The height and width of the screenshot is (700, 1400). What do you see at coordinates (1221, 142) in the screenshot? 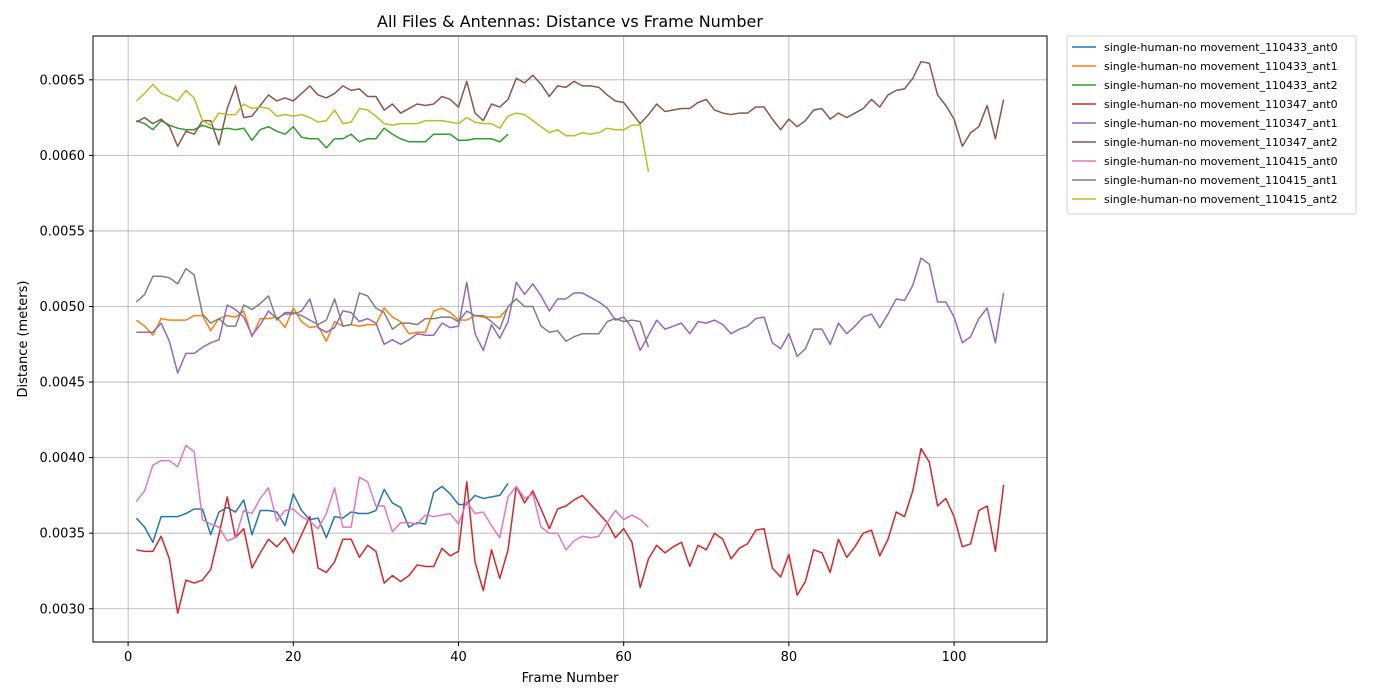
I see `legend-label: single-human-no movement_110347_ant2` at bounding box center [1221, 142].